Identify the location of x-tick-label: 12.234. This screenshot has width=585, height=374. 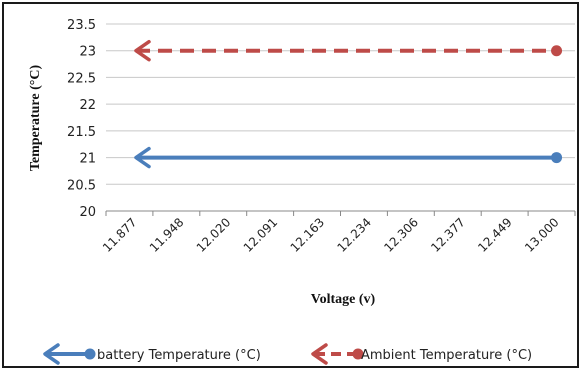
(354, 235).